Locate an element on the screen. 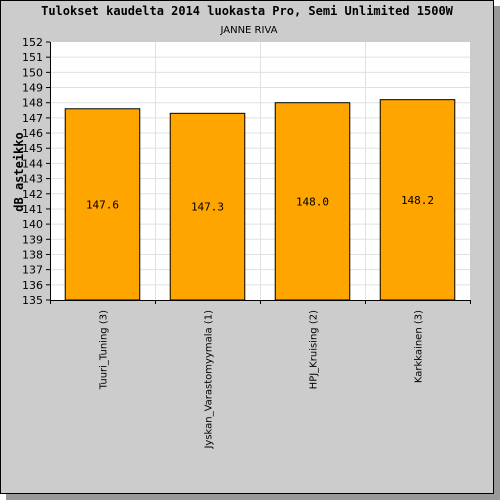  chart-subtitle: JANNE RIVA is located at coordinates (248, 30).